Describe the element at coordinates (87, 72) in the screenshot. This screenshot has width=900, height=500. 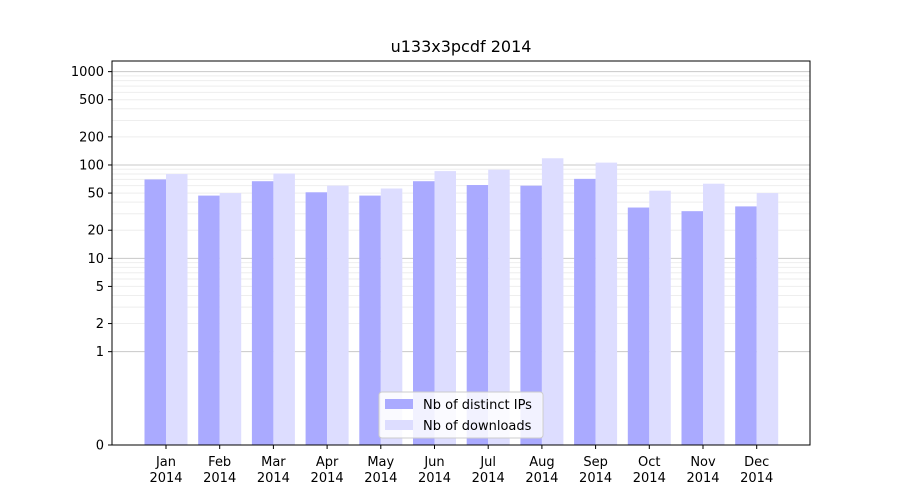
I see `y-tick-label: 1000` at that location.